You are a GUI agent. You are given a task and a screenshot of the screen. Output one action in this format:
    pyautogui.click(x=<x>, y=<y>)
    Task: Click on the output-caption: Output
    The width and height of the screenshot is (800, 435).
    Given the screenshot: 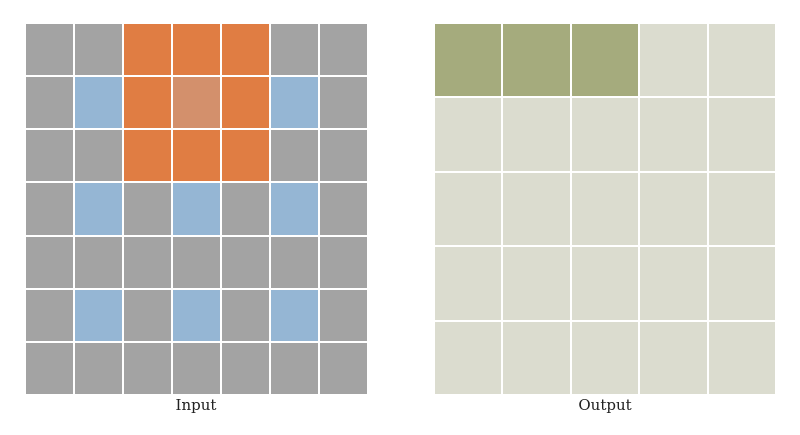 What is the action you would take?
    pyautogui.click(x=605, y=405)
    